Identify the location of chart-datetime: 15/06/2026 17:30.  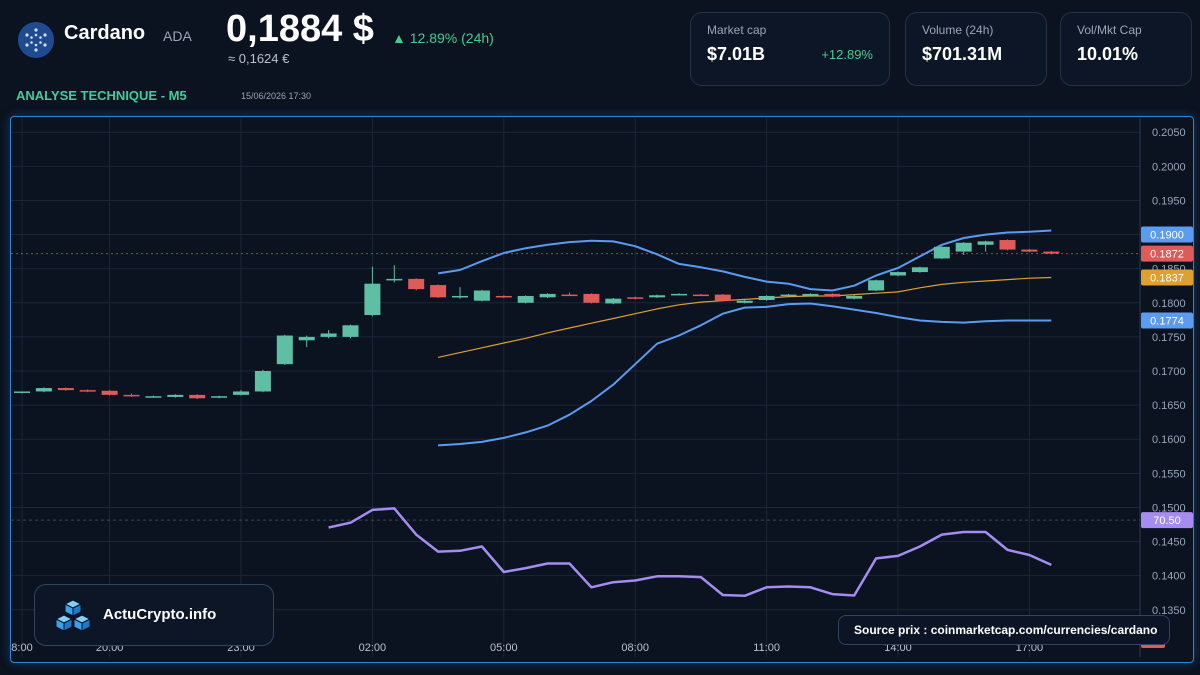
(276, 96).